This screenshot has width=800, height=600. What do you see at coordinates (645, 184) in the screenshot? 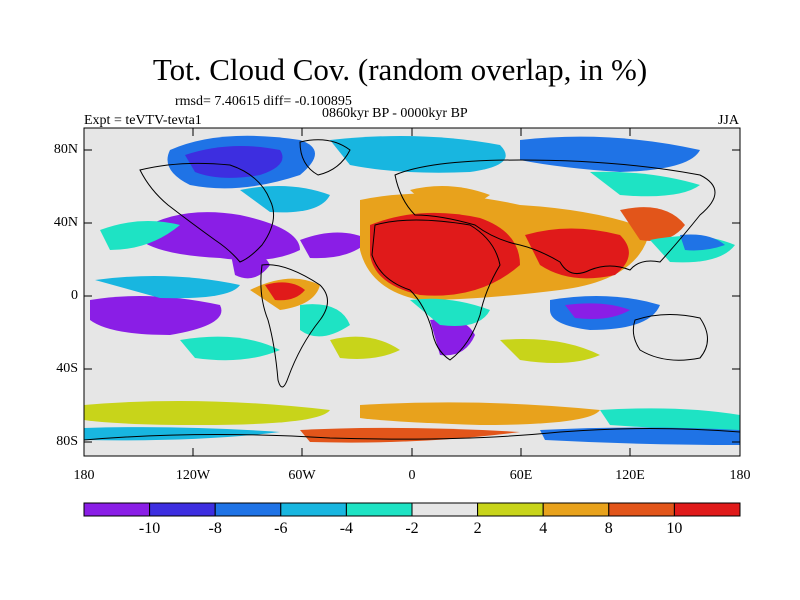
I see `siberia-cyan` at bounding box center [645, 184].